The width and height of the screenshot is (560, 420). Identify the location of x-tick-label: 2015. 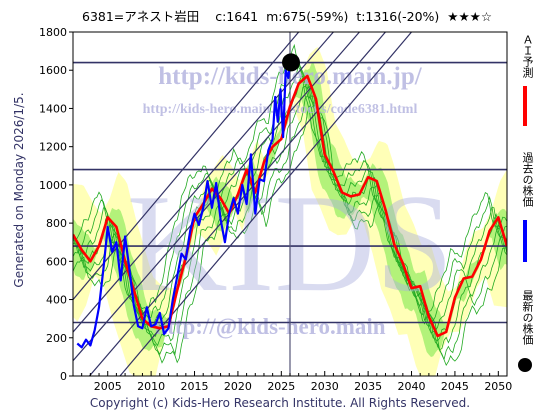
(195, 386).